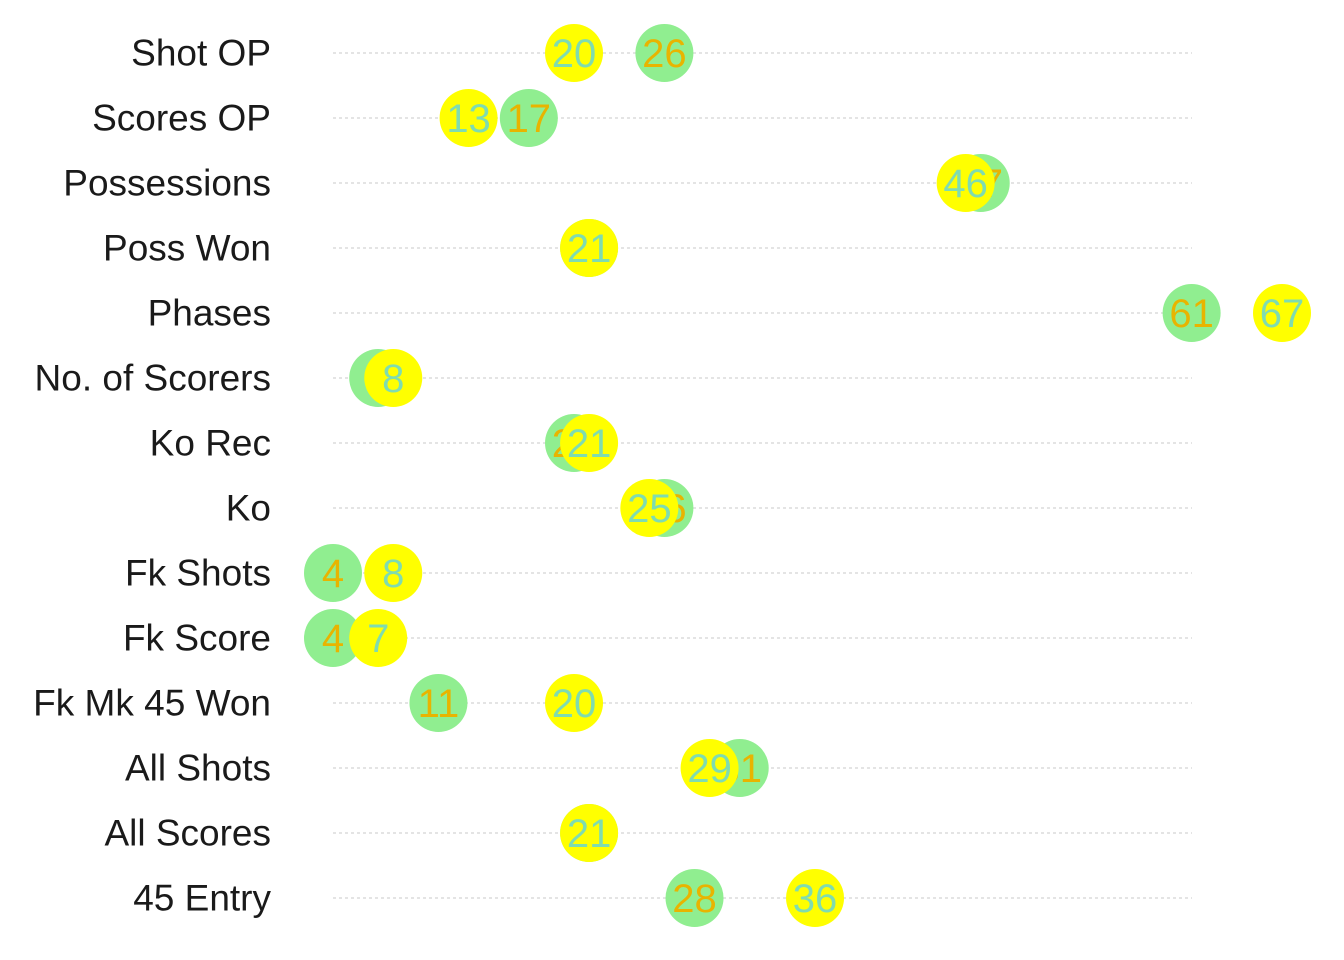 The image size is (1344, 960). I want to click on category-label: Ko, so click(248, 508).